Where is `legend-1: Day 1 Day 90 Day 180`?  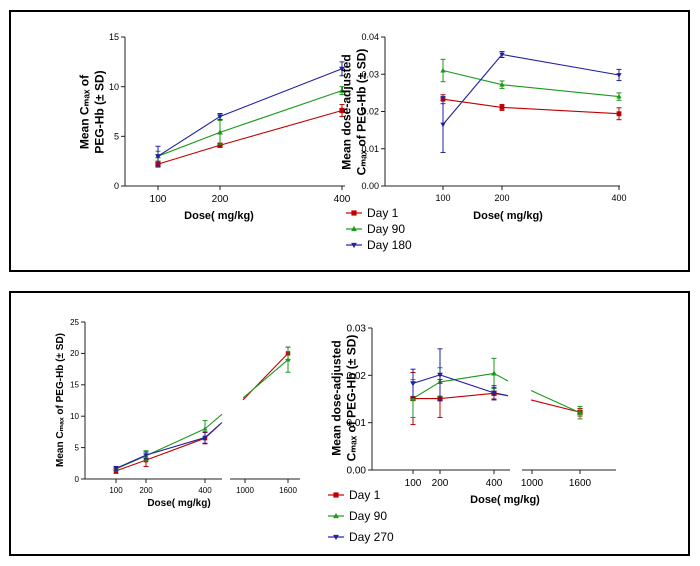 legend-1: Day 1 Day 90 Day 180 is located at coordinates (379, 229).